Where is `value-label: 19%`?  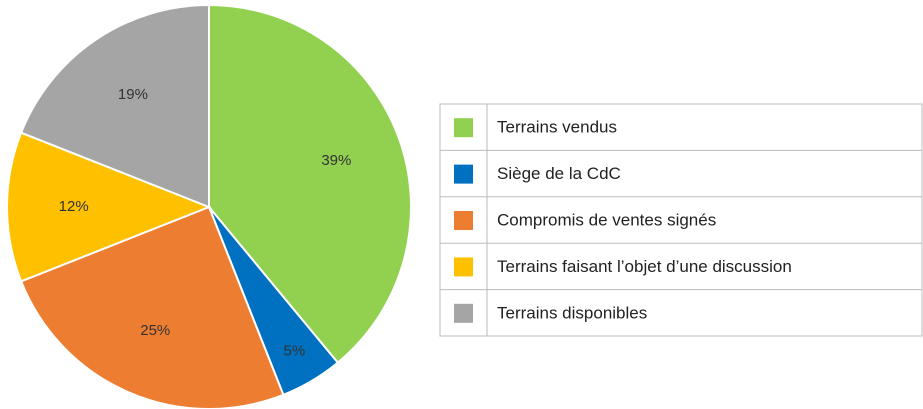
value-label: 19% is located at coordinates (133, 94).